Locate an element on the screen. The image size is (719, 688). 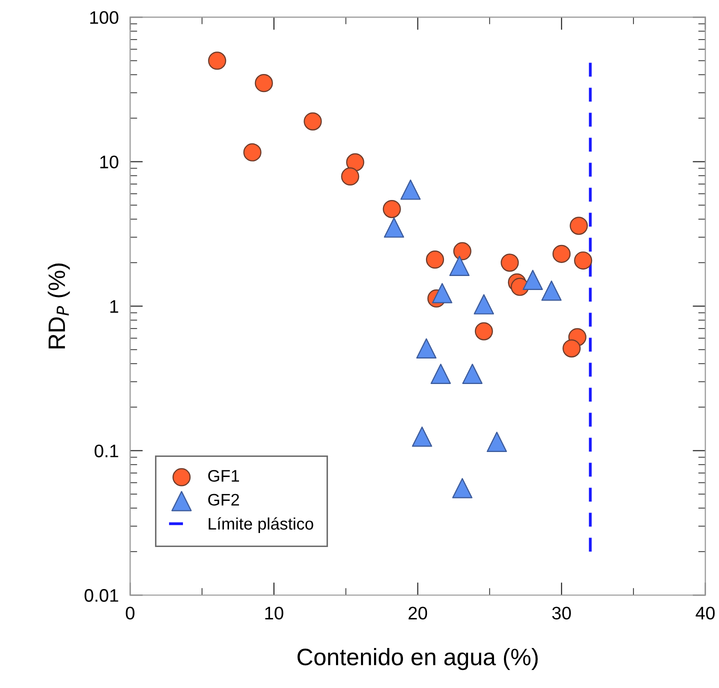
y-tick-label: 10 is located at coordinates (109, 162).